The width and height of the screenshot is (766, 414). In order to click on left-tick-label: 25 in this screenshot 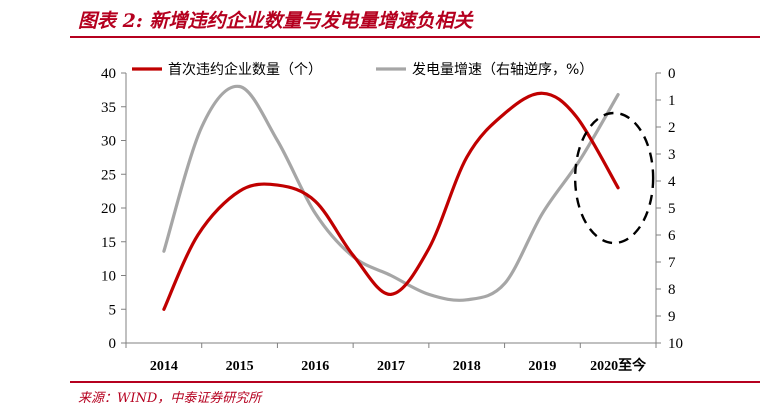, I will do `click(108, 175)`.